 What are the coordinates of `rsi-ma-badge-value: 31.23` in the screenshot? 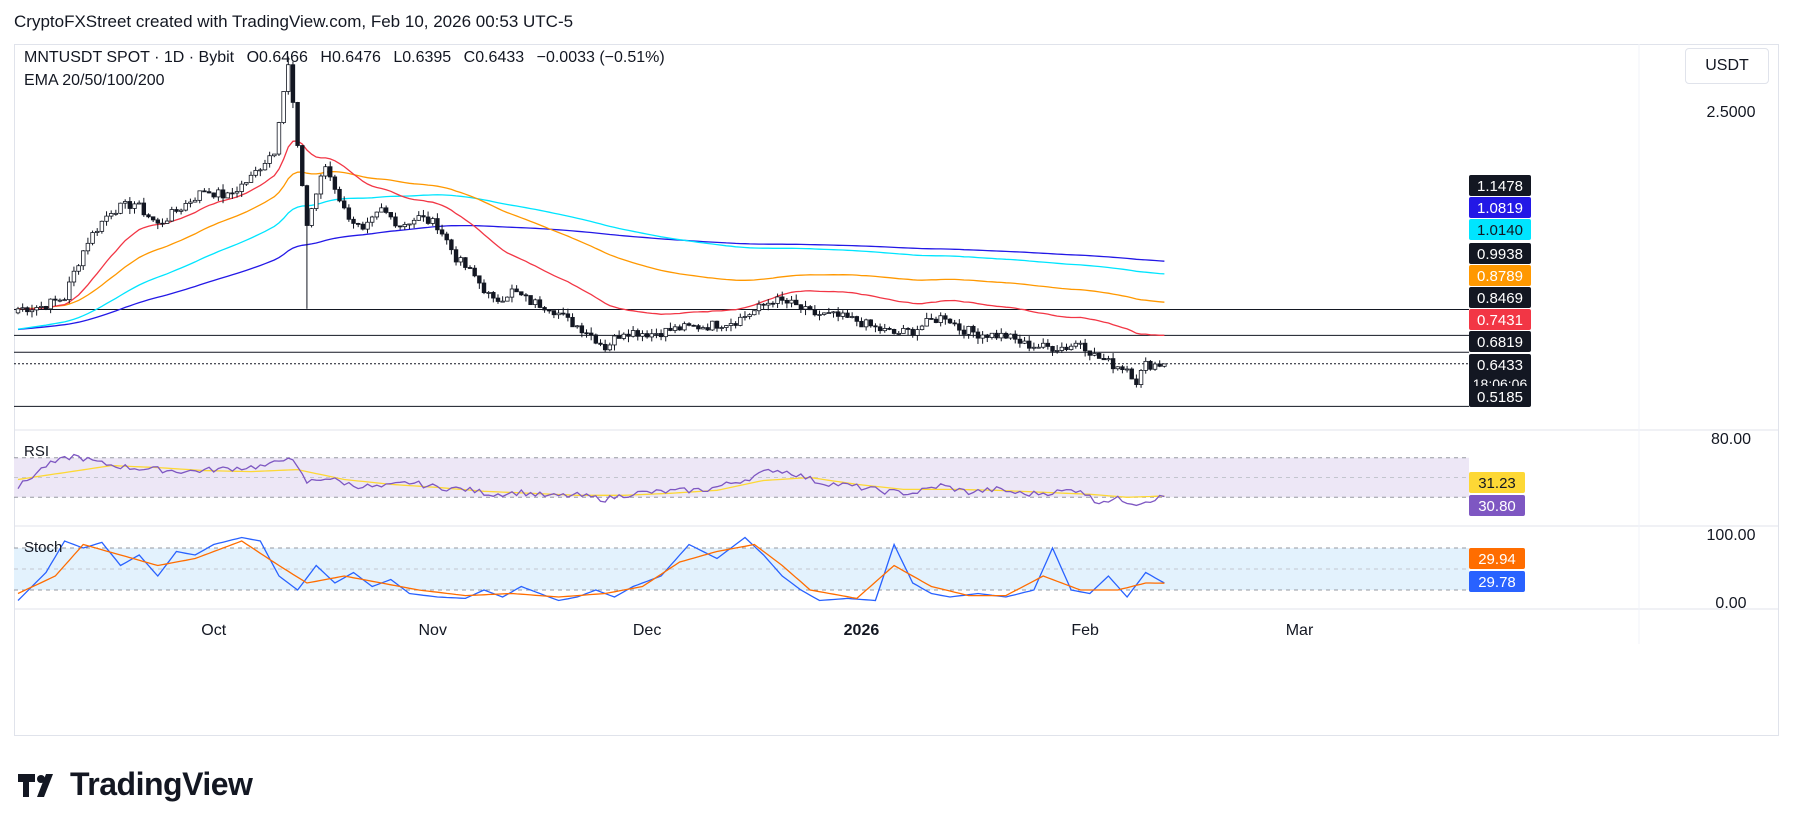 It's located at (1497, 483).